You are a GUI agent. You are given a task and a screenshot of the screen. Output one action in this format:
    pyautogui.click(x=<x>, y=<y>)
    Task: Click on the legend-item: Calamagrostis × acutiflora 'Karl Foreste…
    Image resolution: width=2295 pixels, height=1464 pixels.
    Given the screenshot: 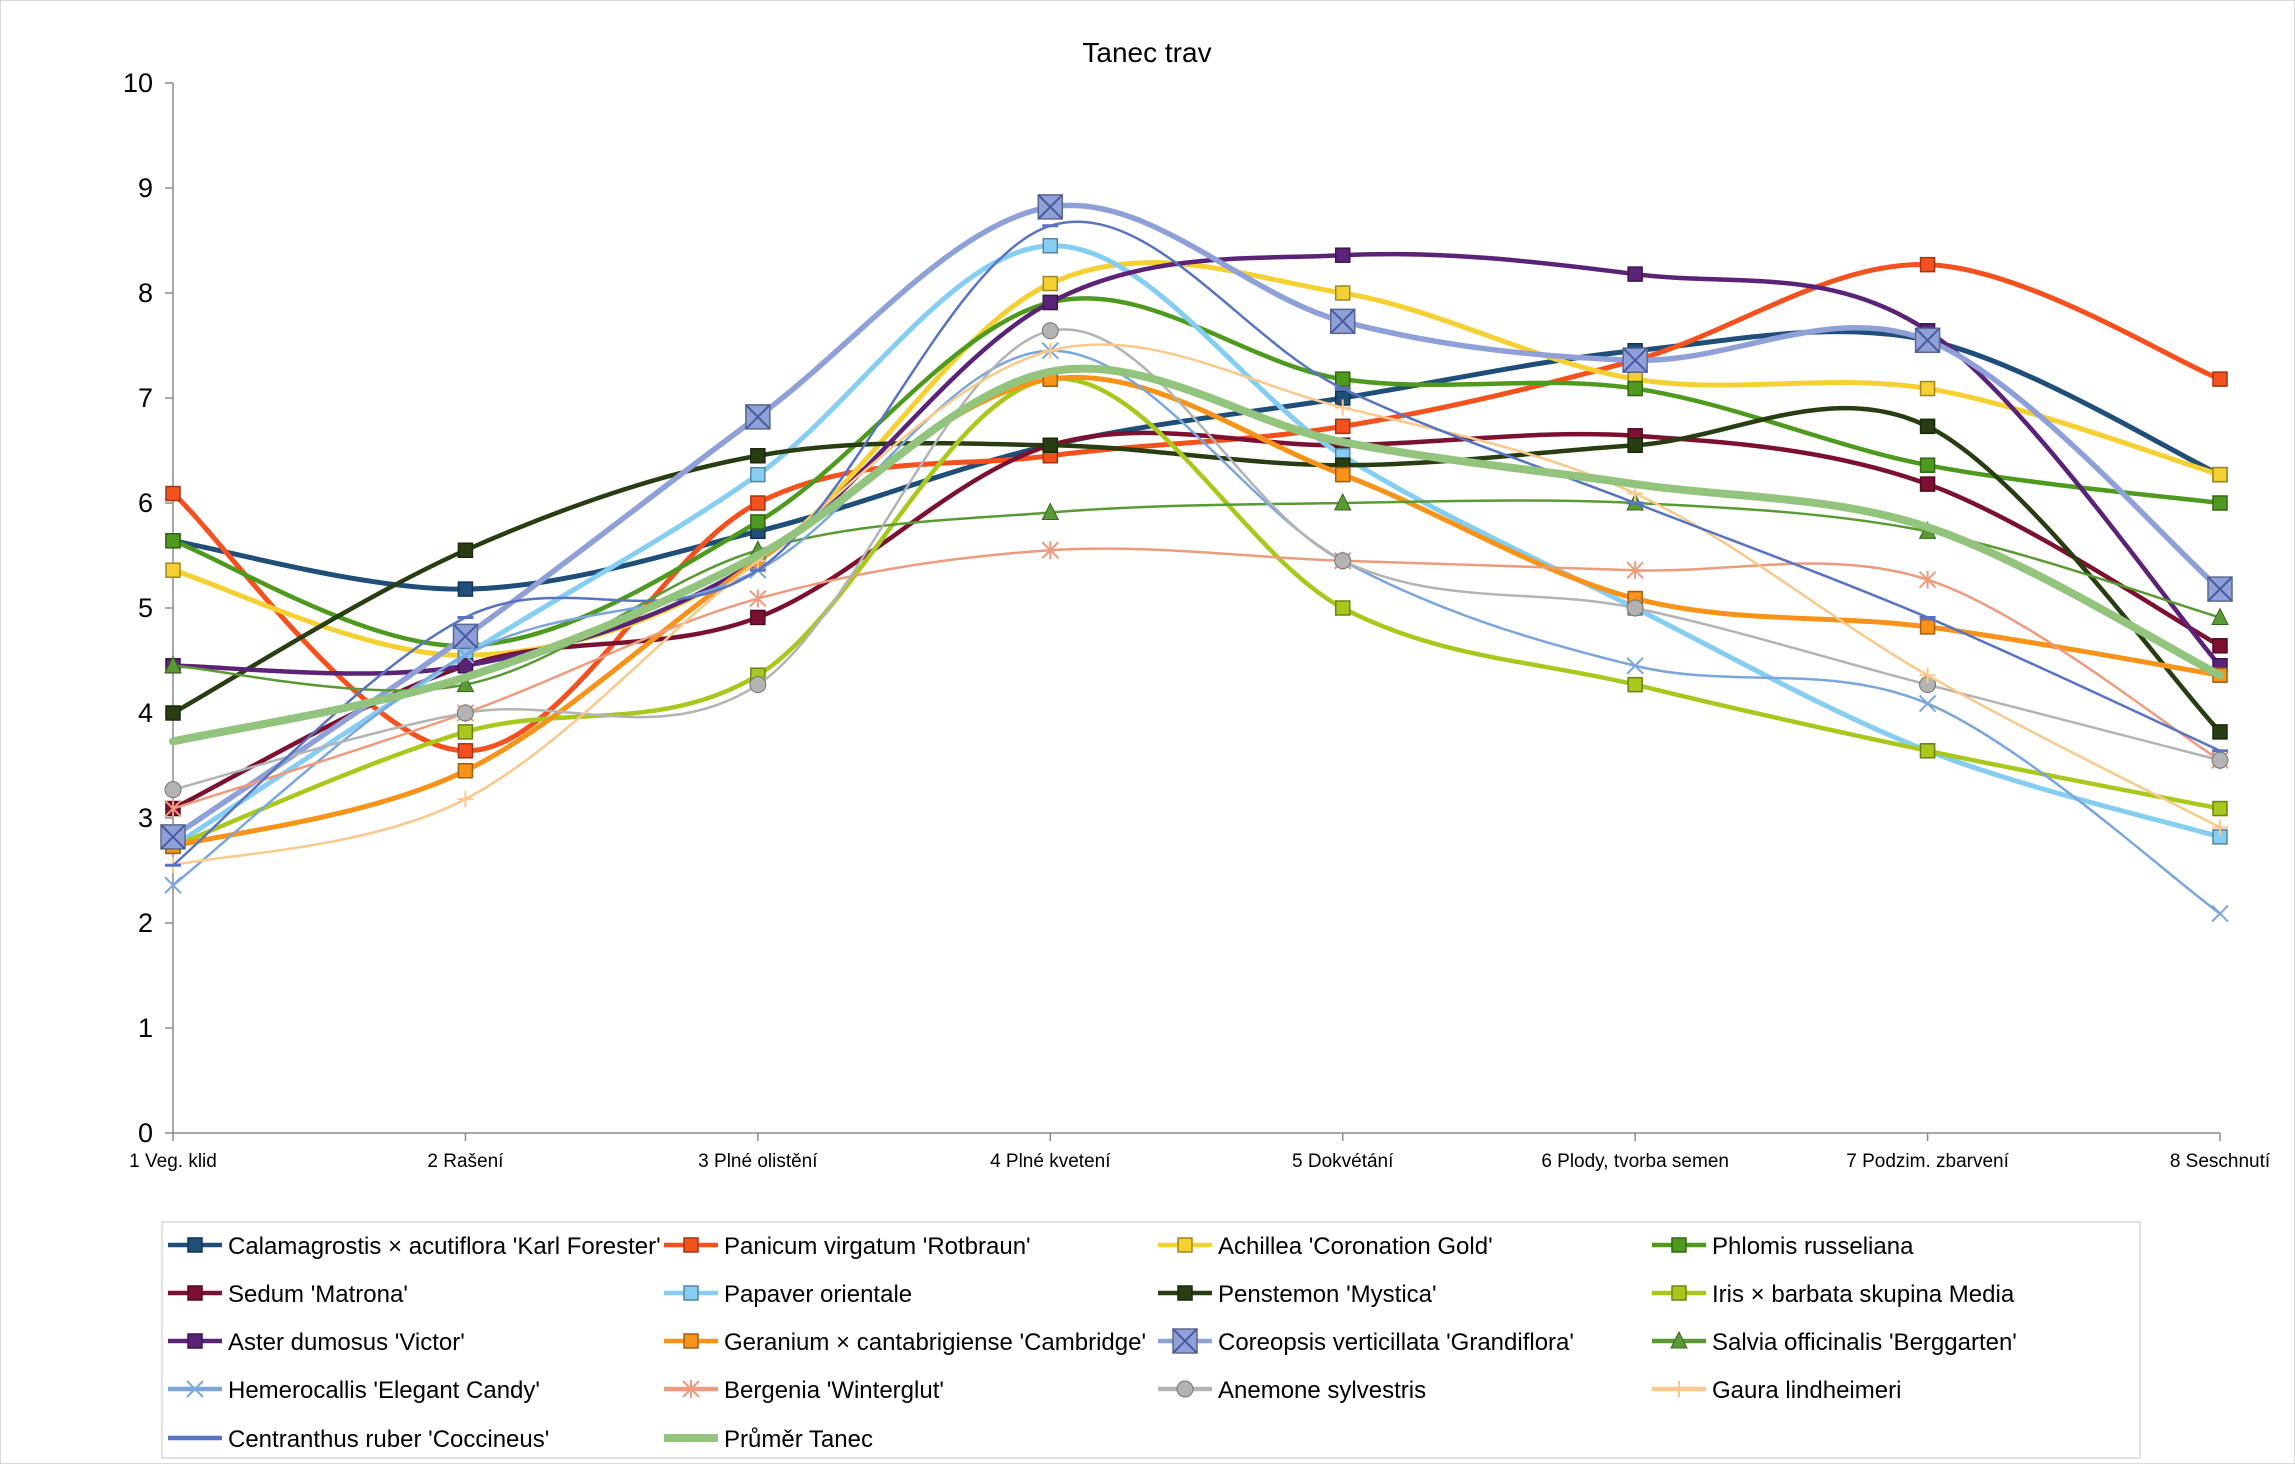 What is the action you would take?
    pyautogui.click(x=414, y=1246)
    